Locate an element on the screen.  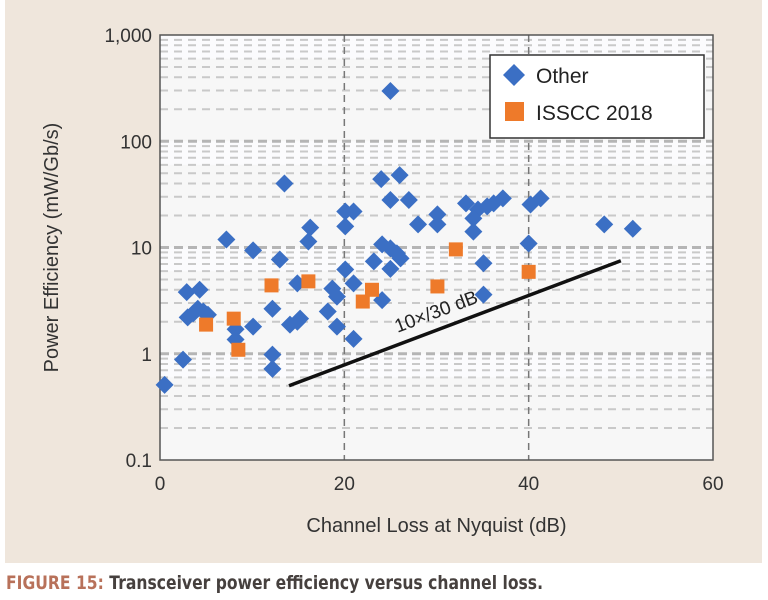
y-tick-label: 1,000 is located at coordinates (128, 36).